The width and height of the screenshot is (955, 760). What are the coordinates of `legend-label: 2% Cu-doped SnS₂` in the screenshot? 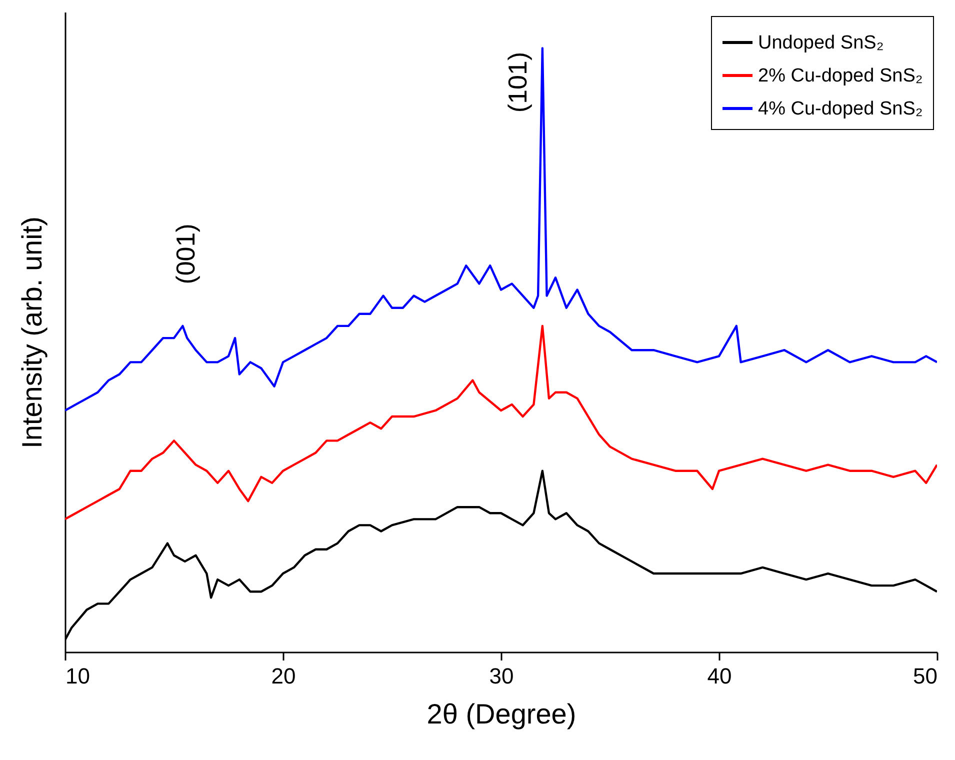 It's located at (840, 76).